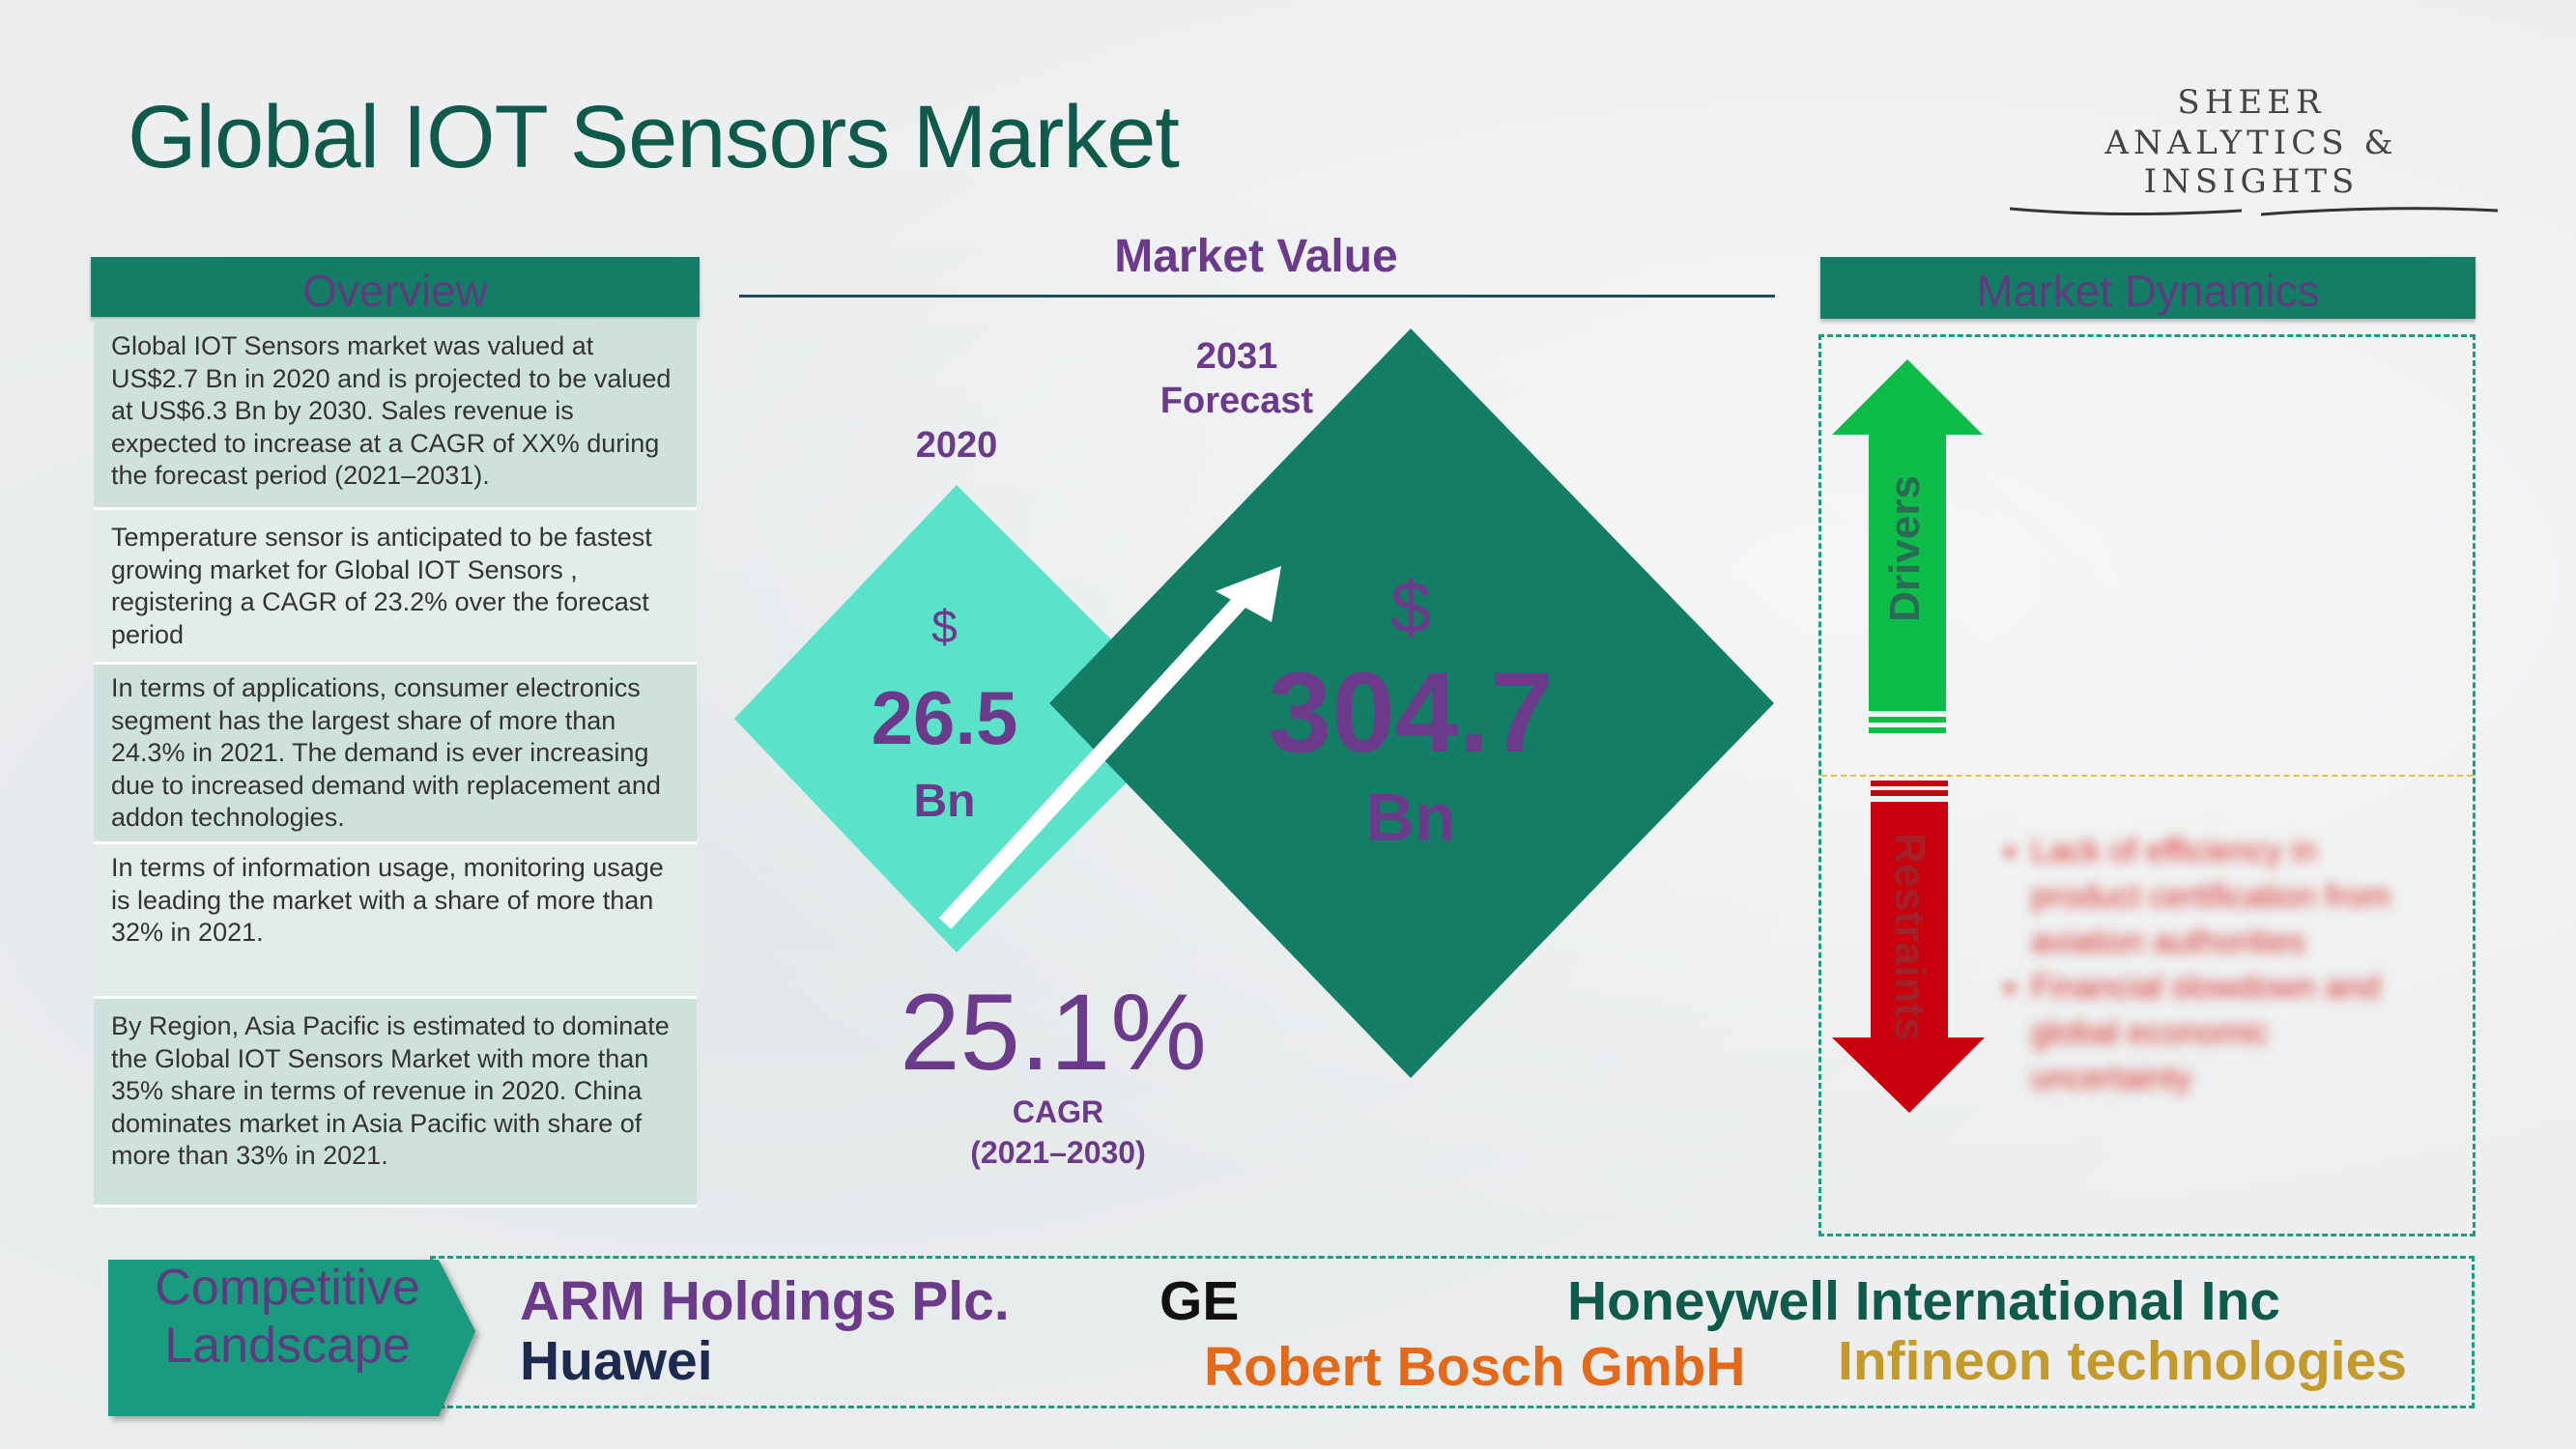 Image resolution: width=2576 pixels, height=1449 pixels. Describe the element at coordinates (957, 445) in the screenshot. I see `label-2020: 2020` at that location.